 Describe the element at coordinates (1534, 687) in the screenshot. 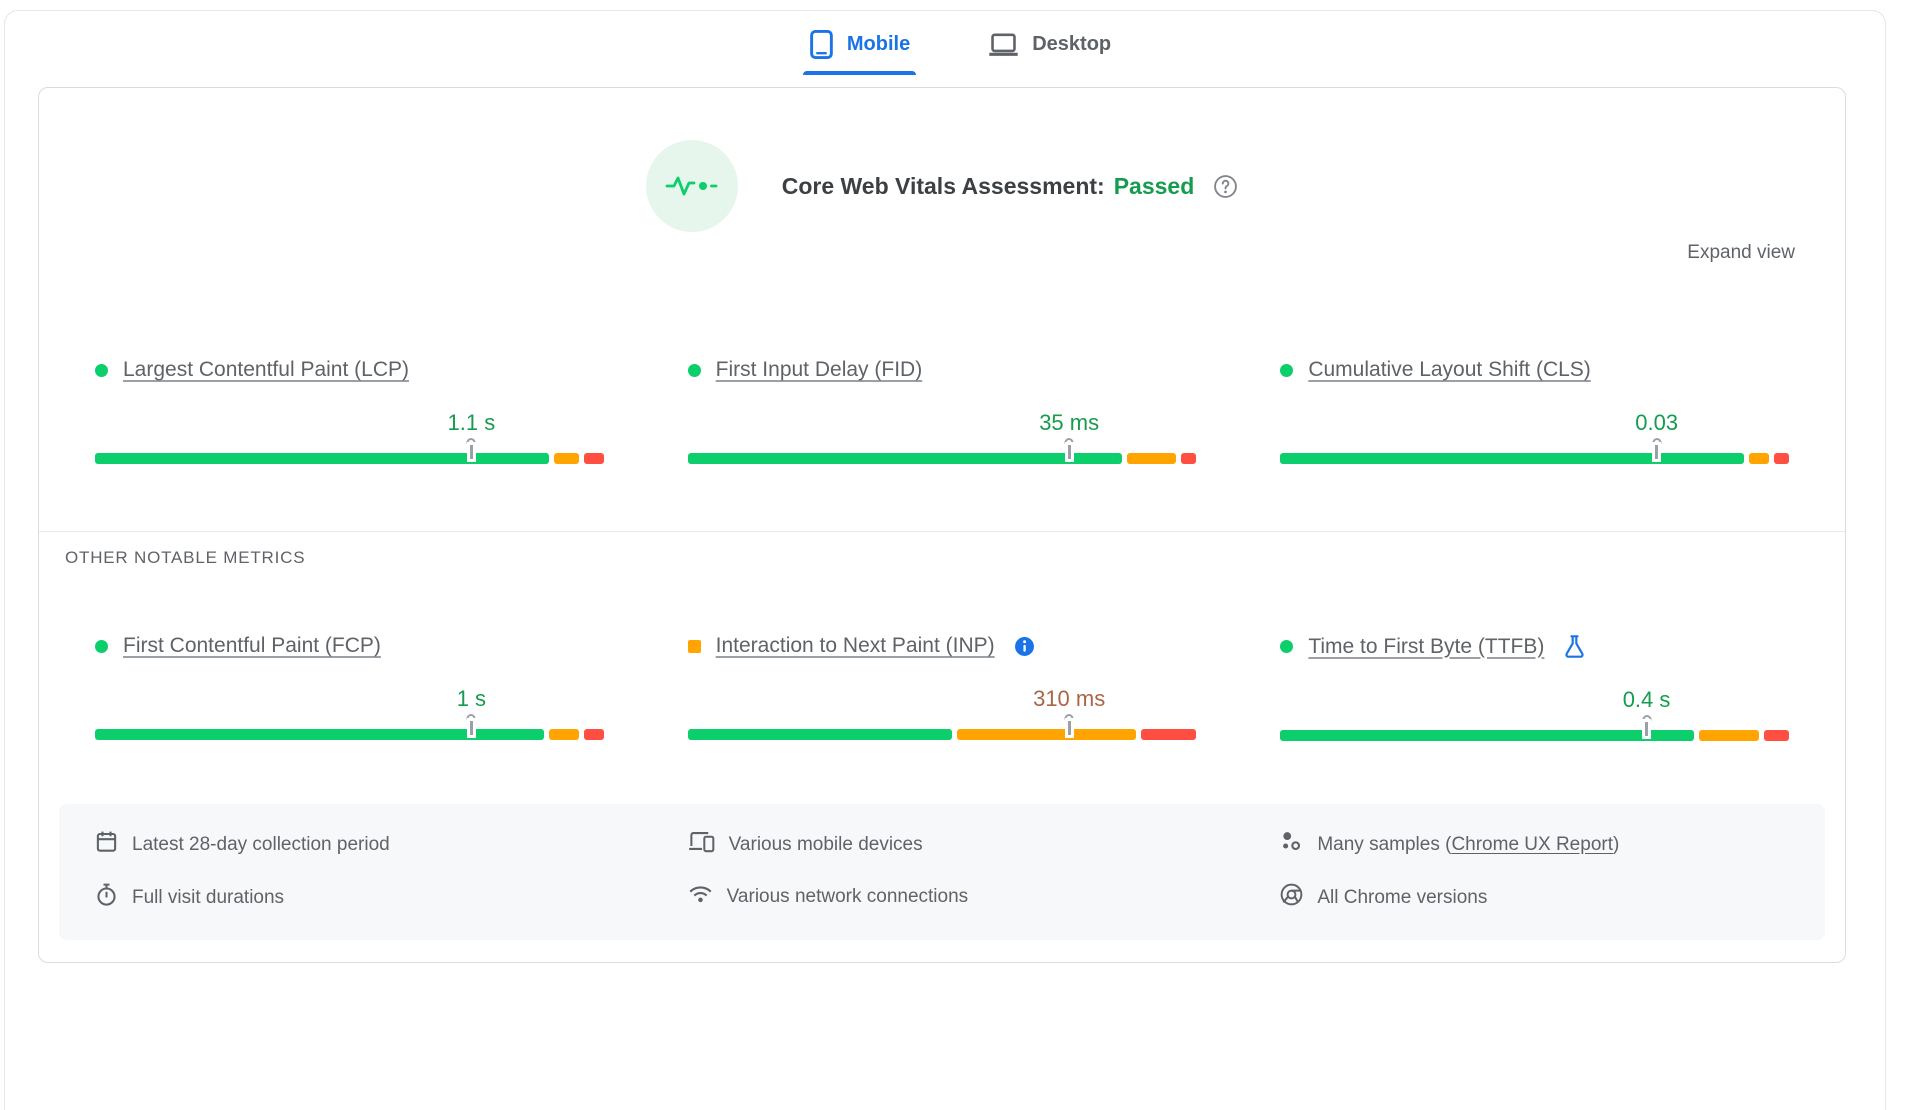

I see `metric-ttfb: Time to First Byte (TTFB) 0.4 s` at that location.